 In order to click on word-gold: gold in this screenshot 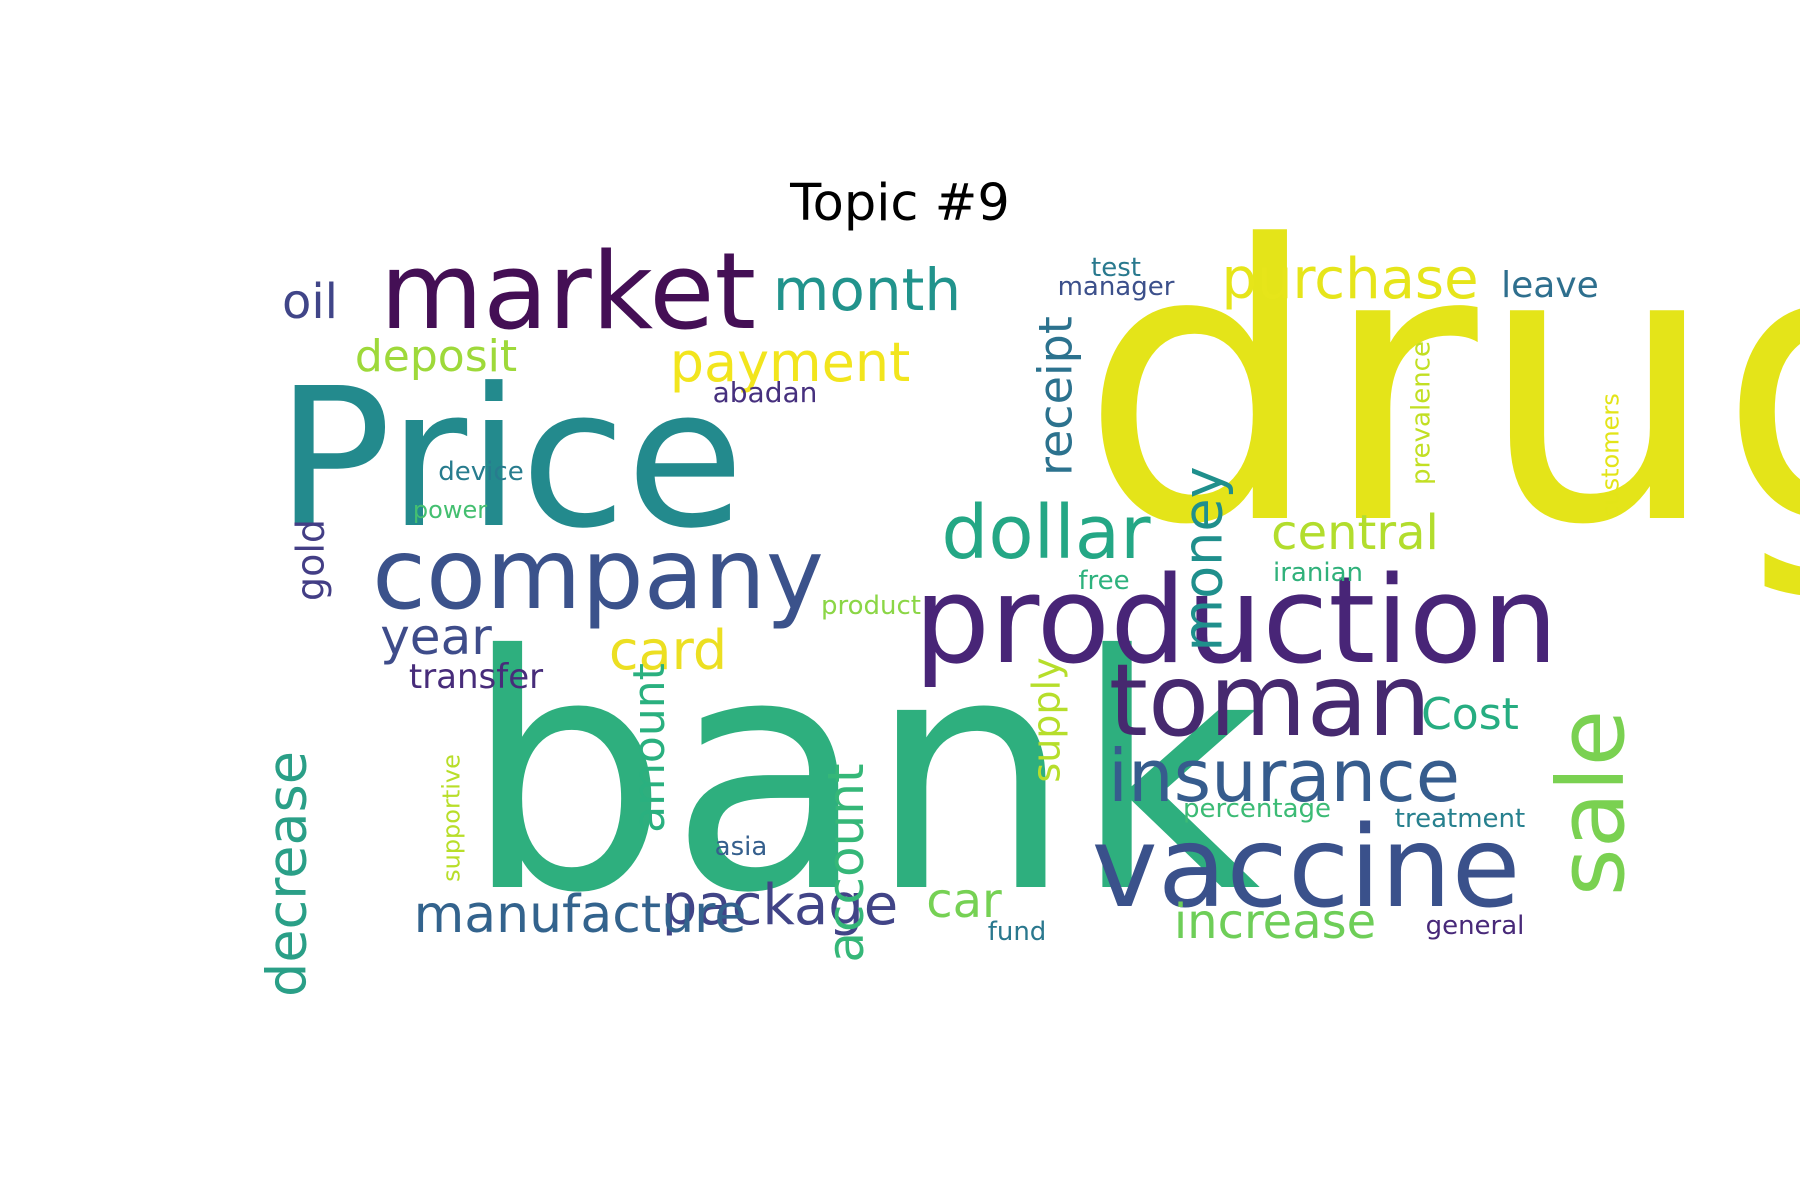, I will do `click(311, 560)`.